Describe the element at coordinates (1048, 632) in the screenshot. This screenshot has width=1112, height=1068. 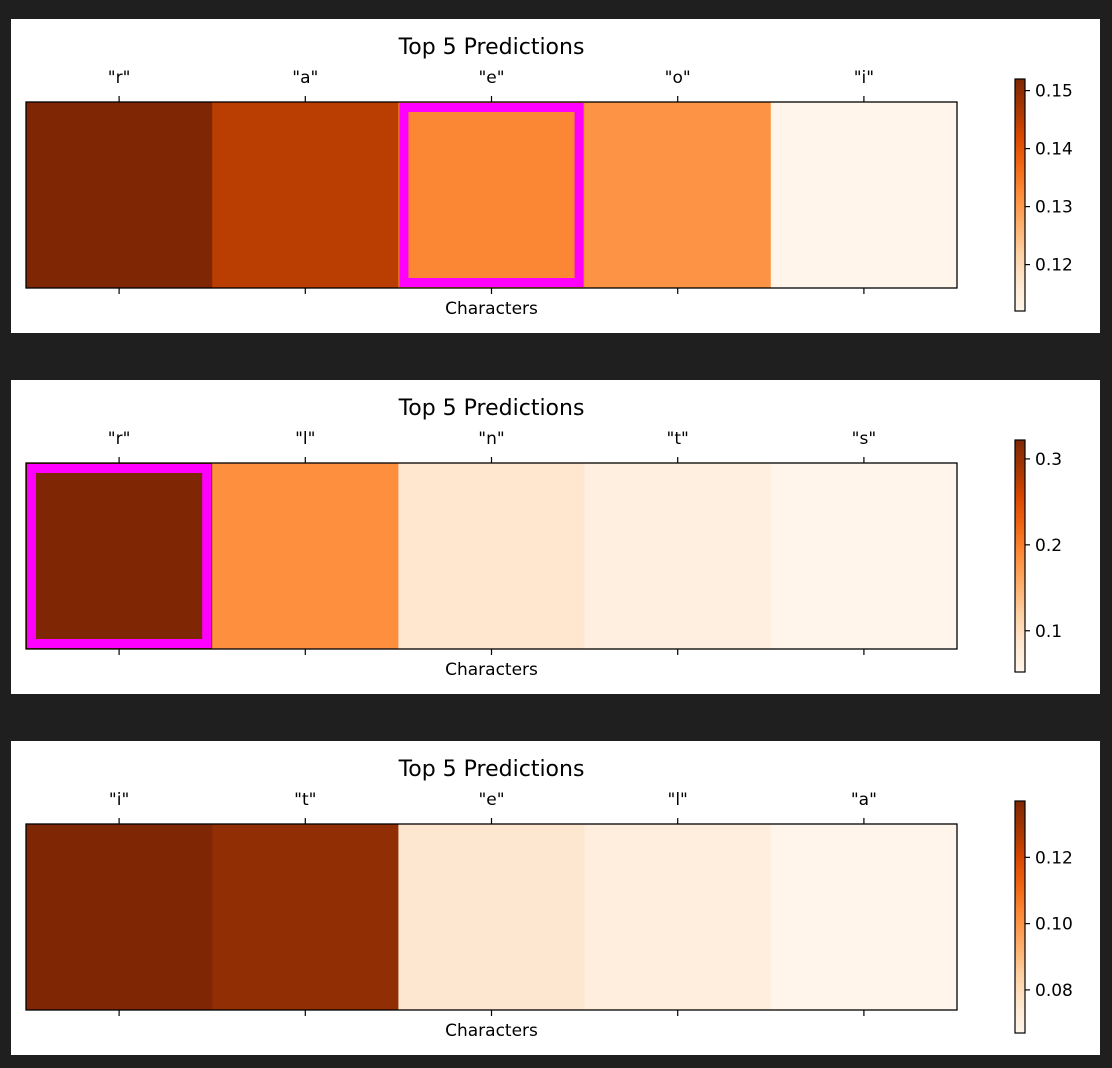
I see `colorbar-tick-label: 0.1` at that location.